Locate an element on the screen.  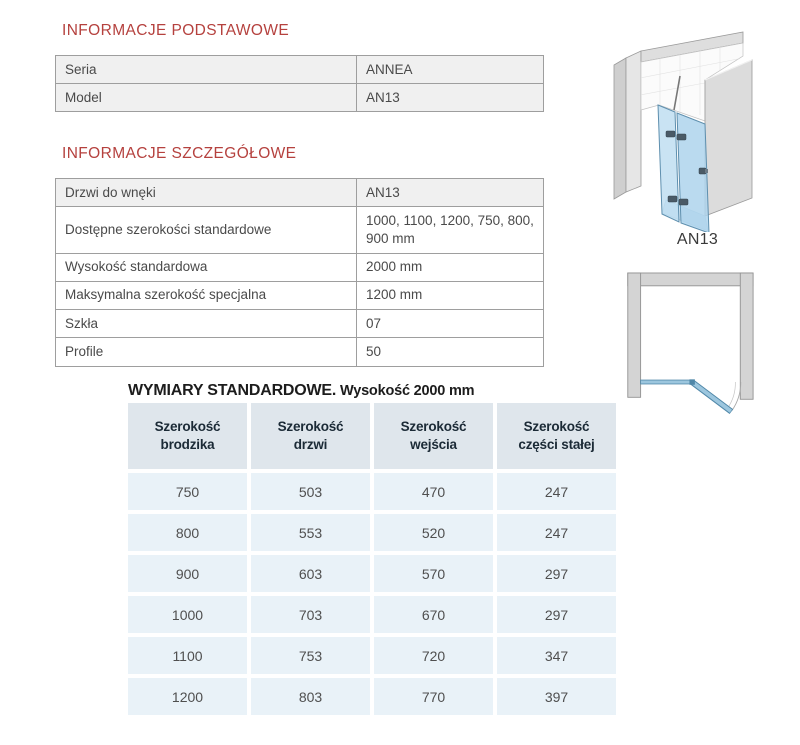
table-row: Profile 50 is located at coordinates (299, 352).